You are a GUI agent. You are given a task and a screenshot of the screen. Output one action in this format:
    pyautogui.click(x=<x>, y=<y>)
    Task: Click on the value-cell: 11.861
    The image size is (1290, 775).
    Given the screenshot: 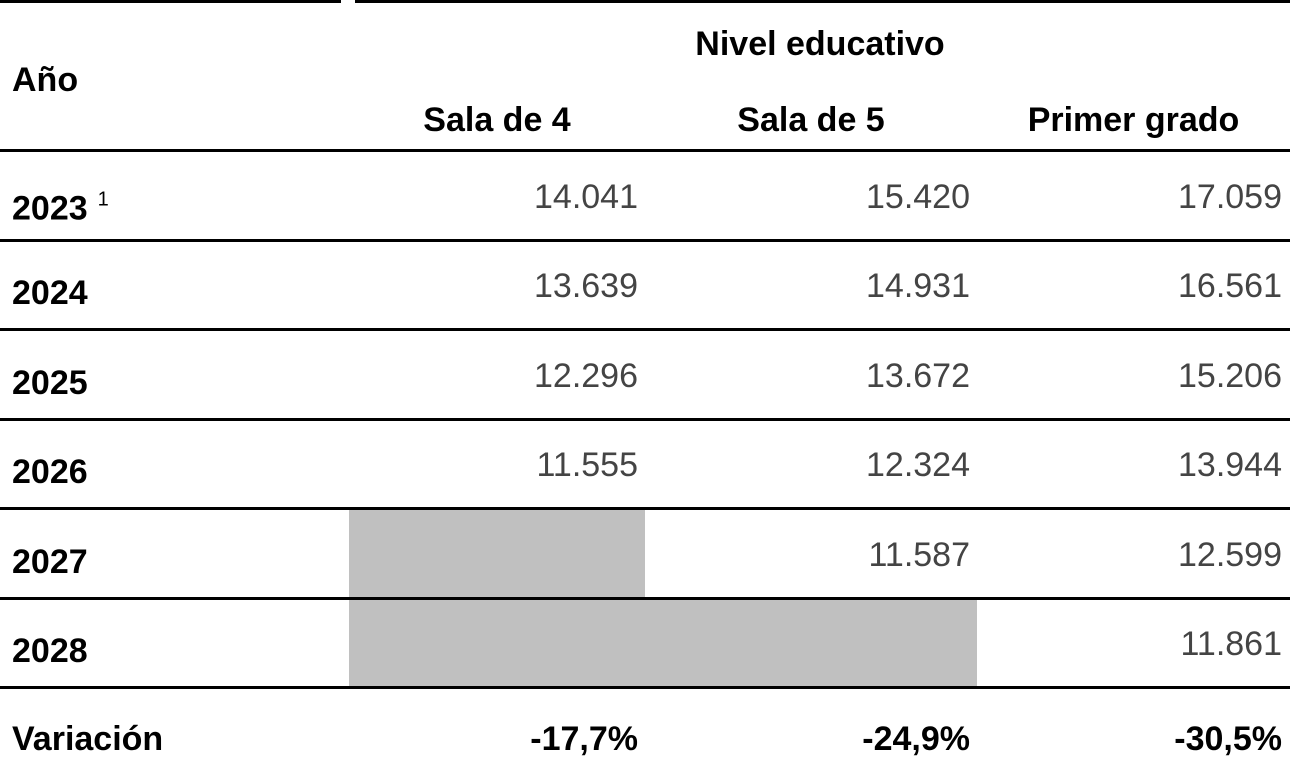 What is the action you would take?
    pyautogui.click(x=1231, y=644)
    